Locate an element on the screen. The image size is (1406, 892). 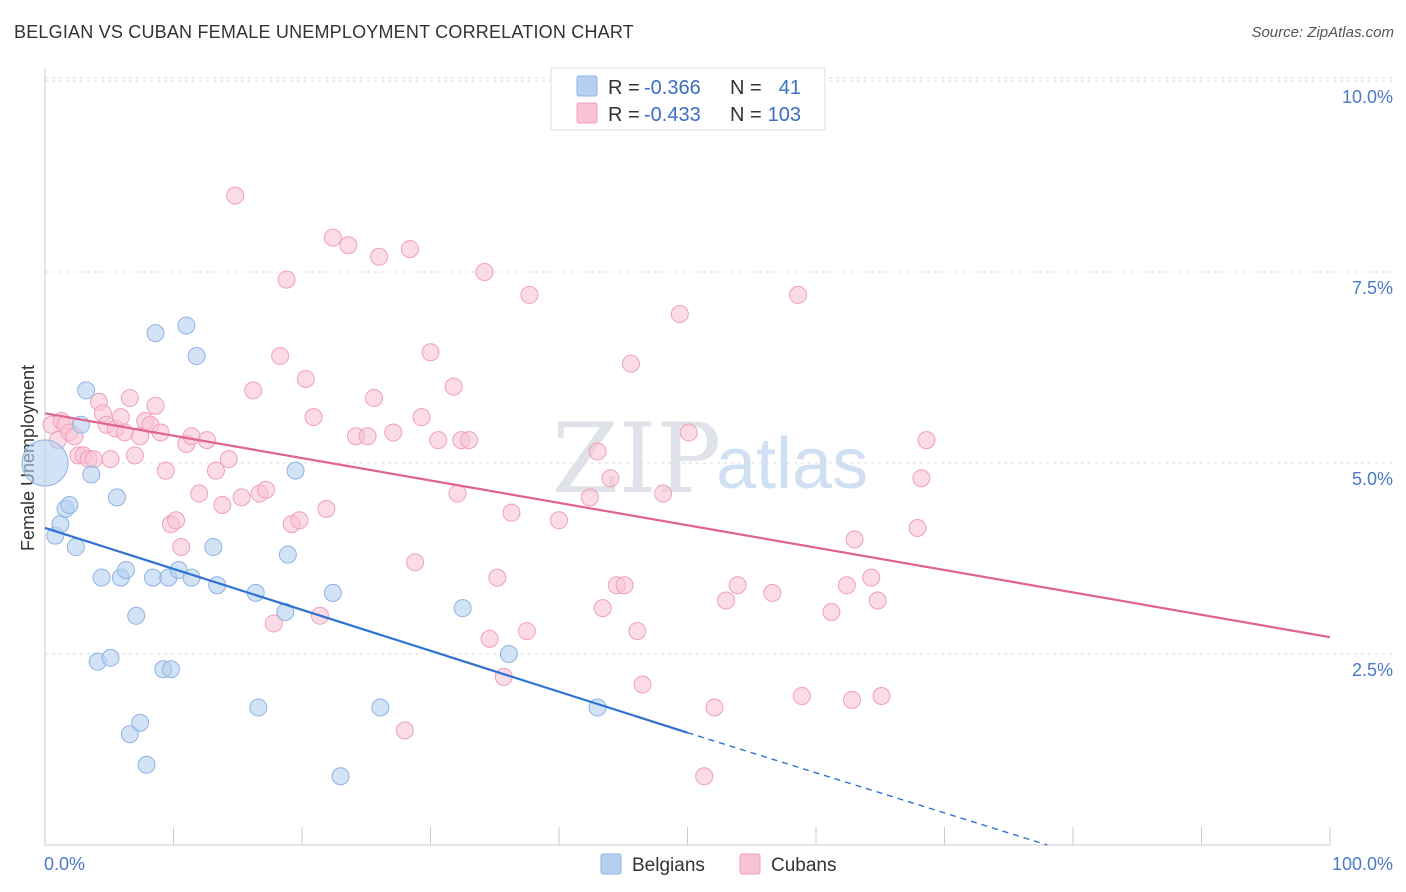
watermark: ZIP atlas is located at coordinates (710, 459).